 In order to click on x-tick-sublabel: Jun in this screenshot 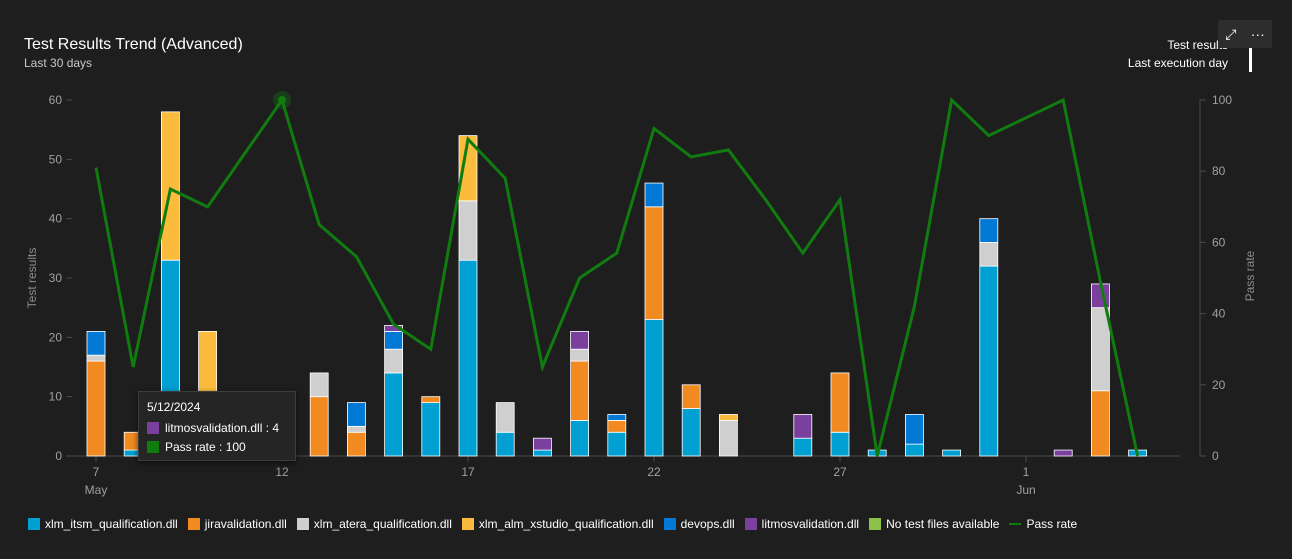, I will do `click(1025, 490)`.